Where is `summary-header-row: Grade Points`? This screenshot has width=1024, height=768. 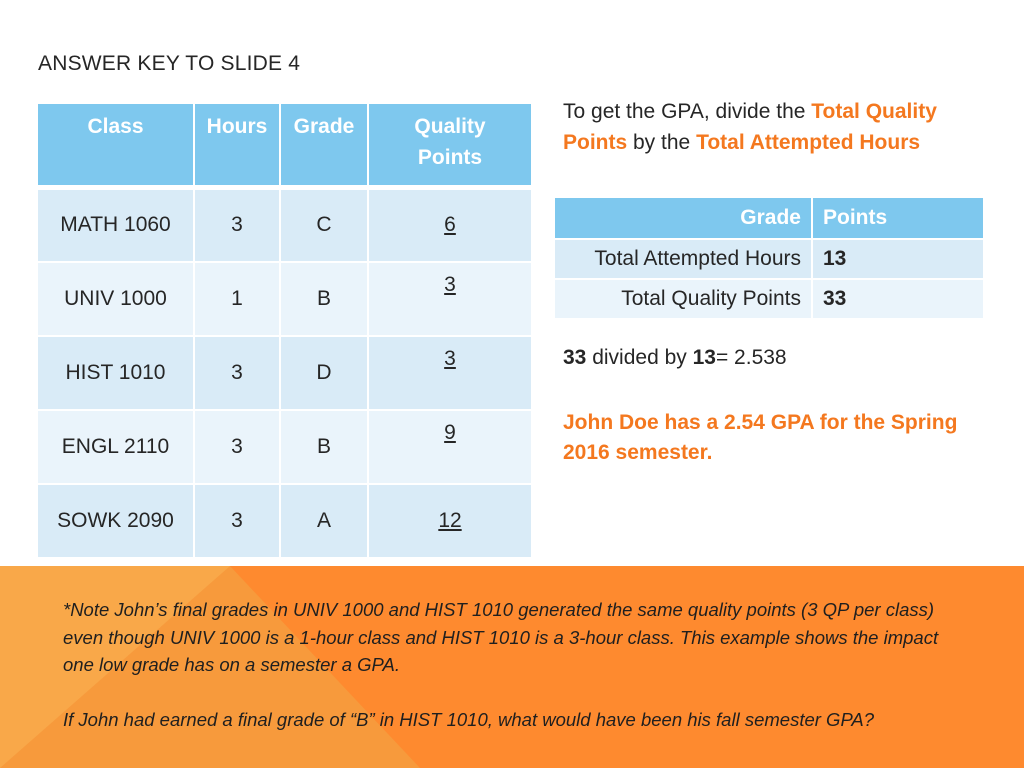 summary-header-row: Grade Points is located at coordinates (769, 218).